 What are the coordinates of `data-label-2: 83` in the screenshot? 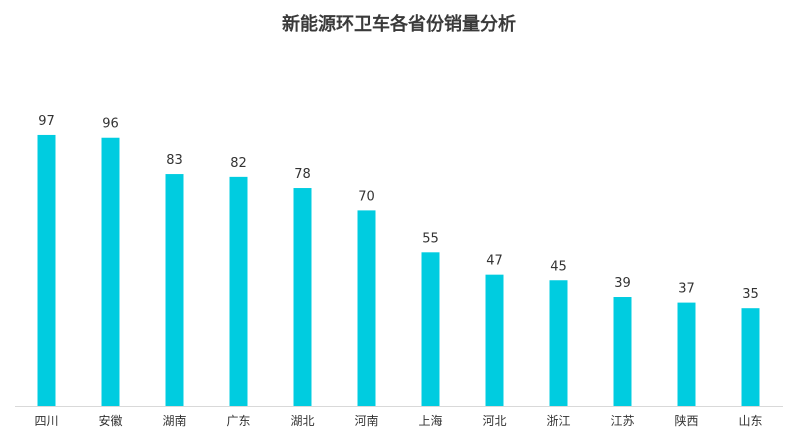 It's located at (174, 160).